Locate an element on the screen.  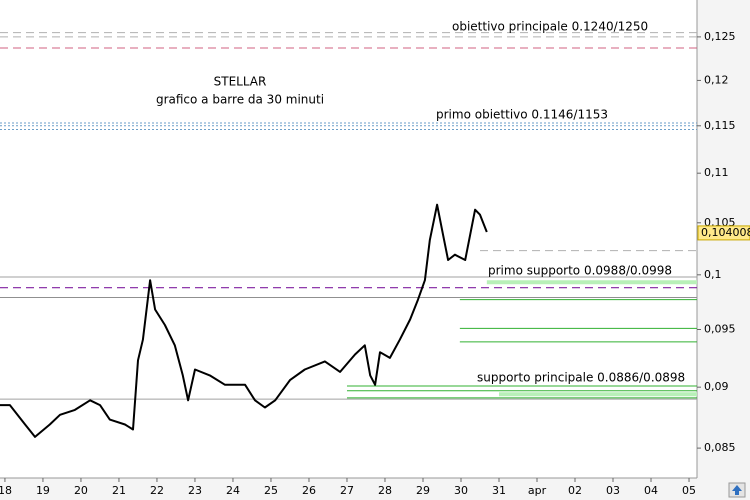
annotation: obiettivo principale 0.1240/1250 is located at coordinates (550, 27).